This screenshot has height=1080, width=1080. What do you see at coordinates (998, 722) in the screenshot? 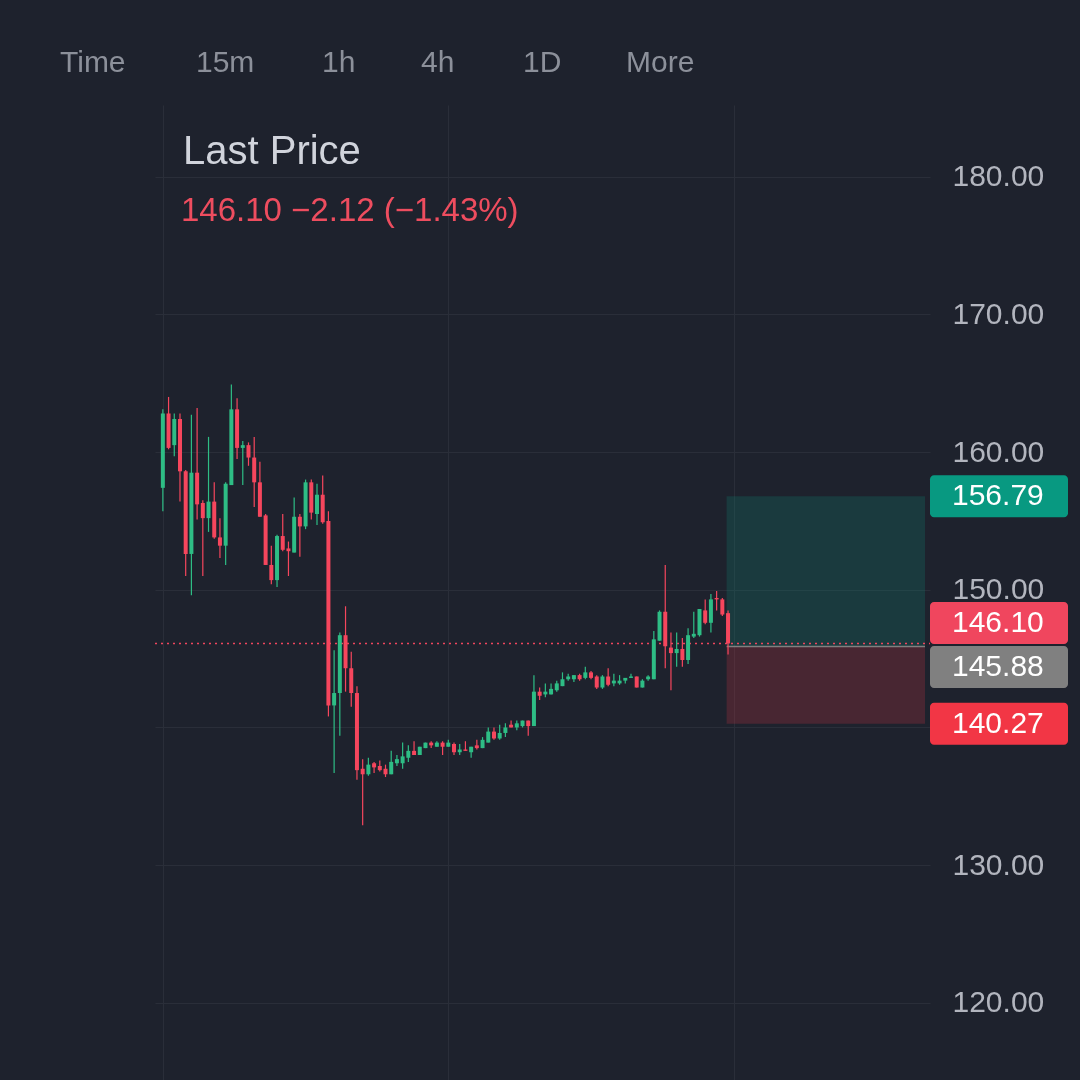
I see `band-label: 140.27` at bounding box center [998, 722].